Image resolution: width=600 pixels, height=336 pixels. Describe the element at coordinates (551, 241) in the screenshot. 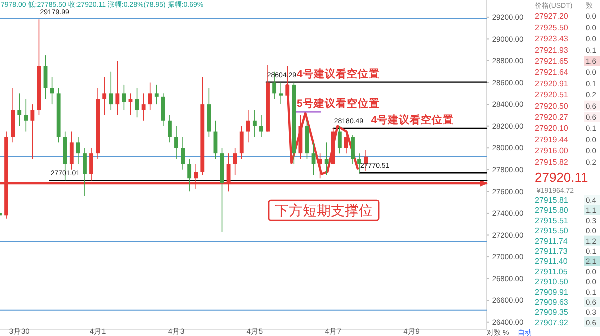

I see `y-tick-label: 27911.74` at that location.